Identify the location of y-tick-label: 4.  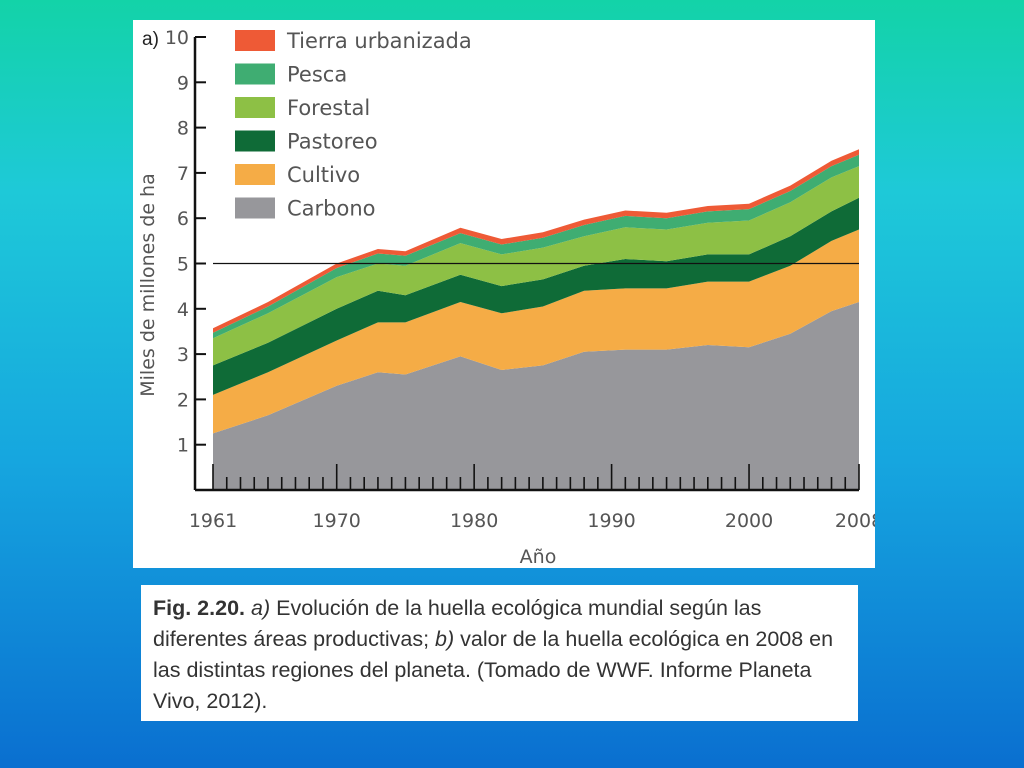
(183, 310).